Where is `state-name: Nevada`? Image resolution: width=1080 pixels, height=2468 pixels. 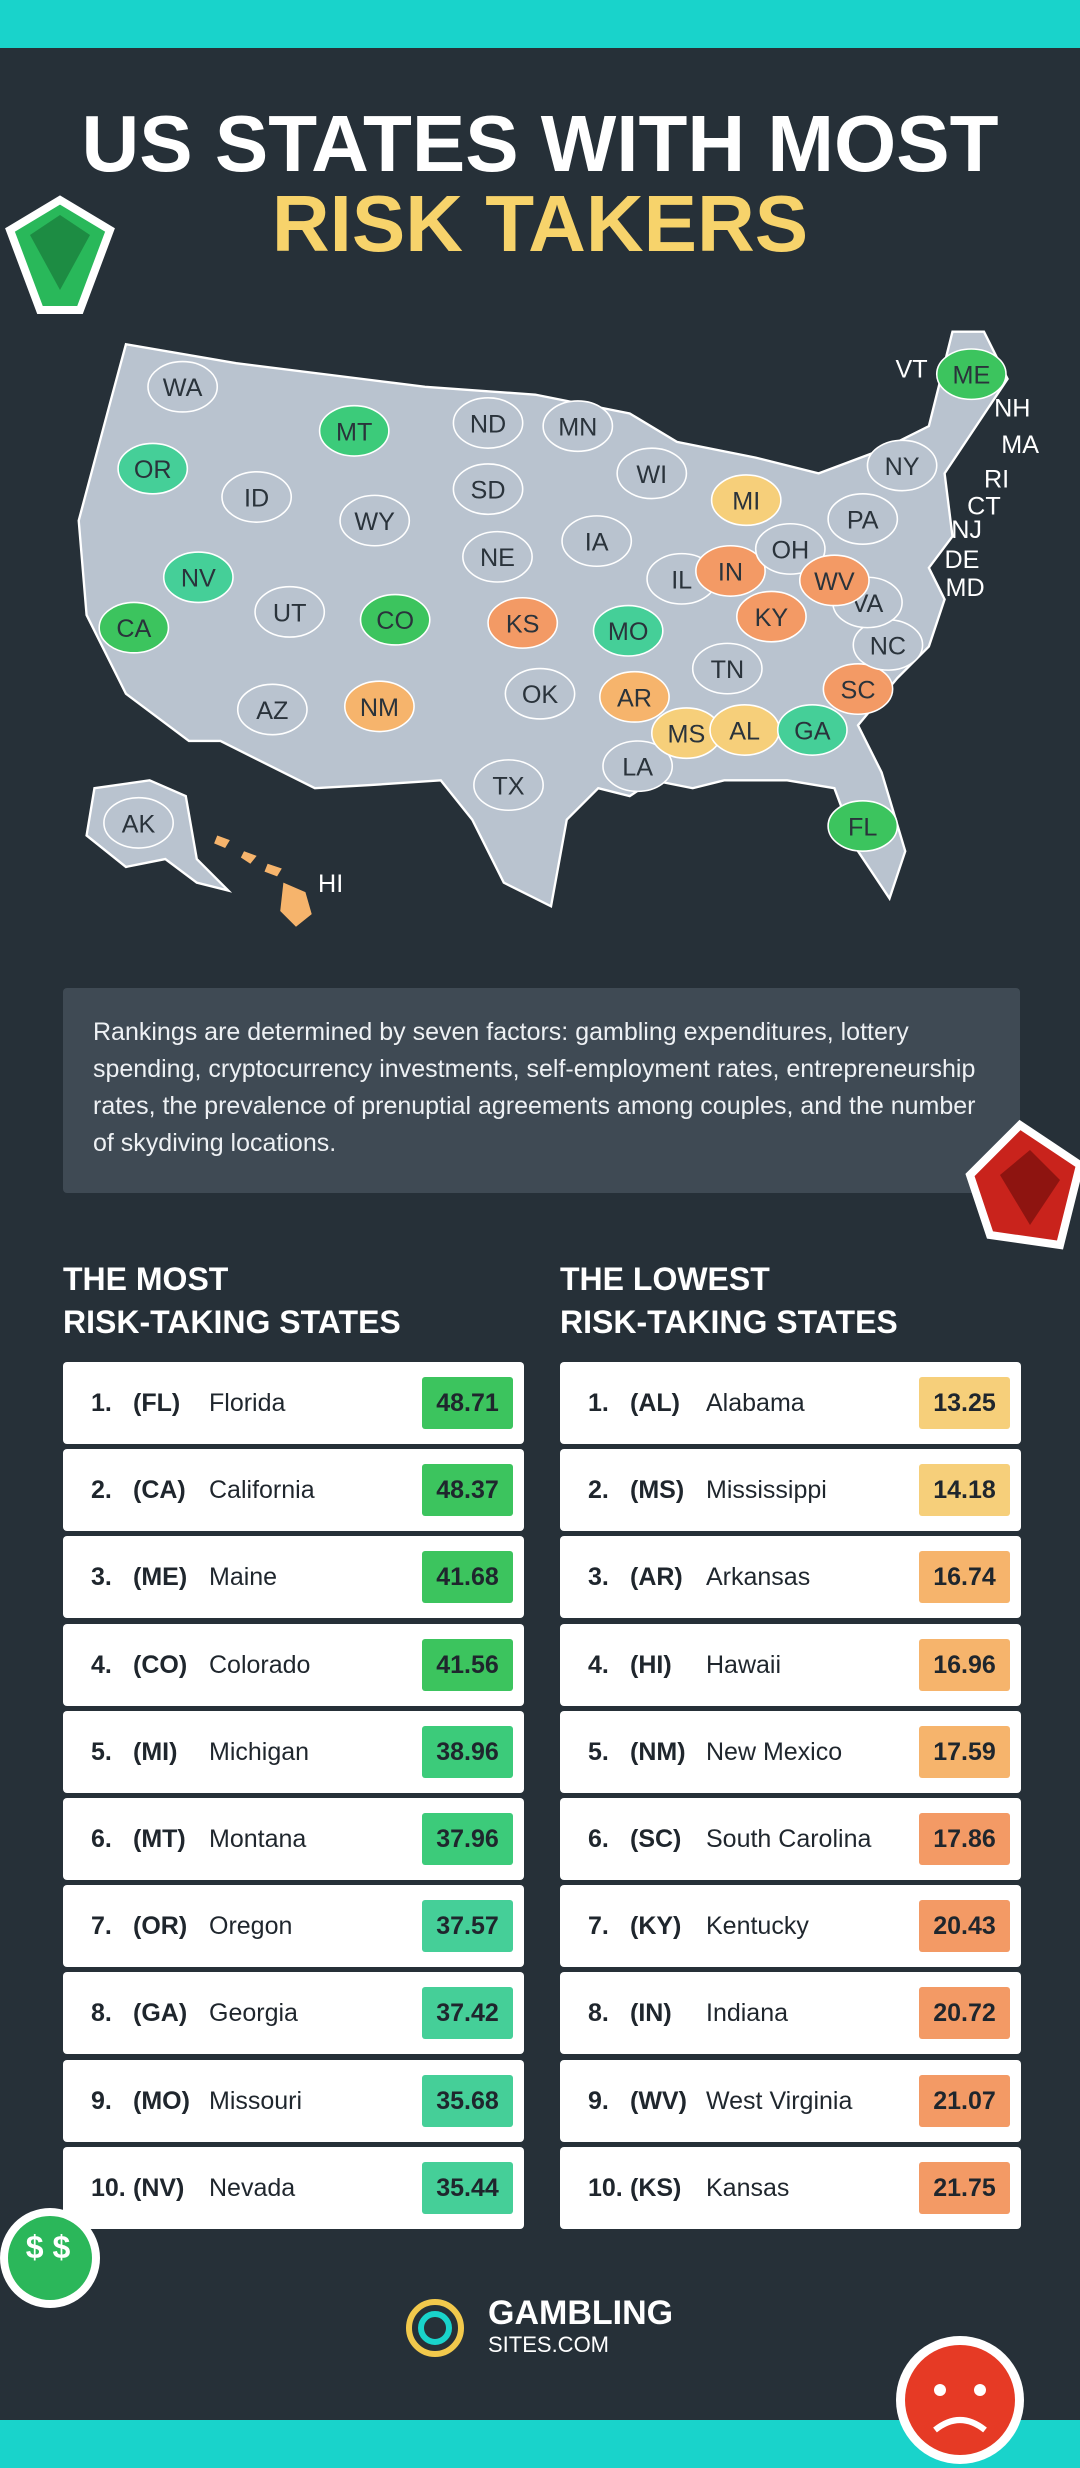 state-name: Nevada is located at coordinates (252, 2187).